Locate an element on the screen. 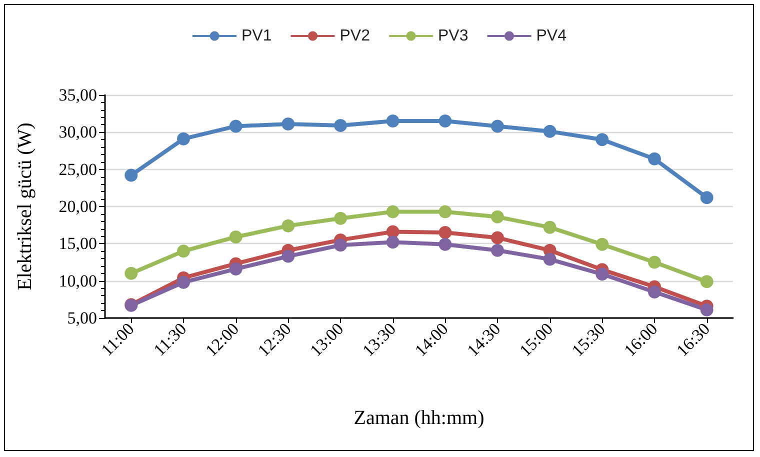  y-tick-label: 20,00 is located at coordinates (77, 206).